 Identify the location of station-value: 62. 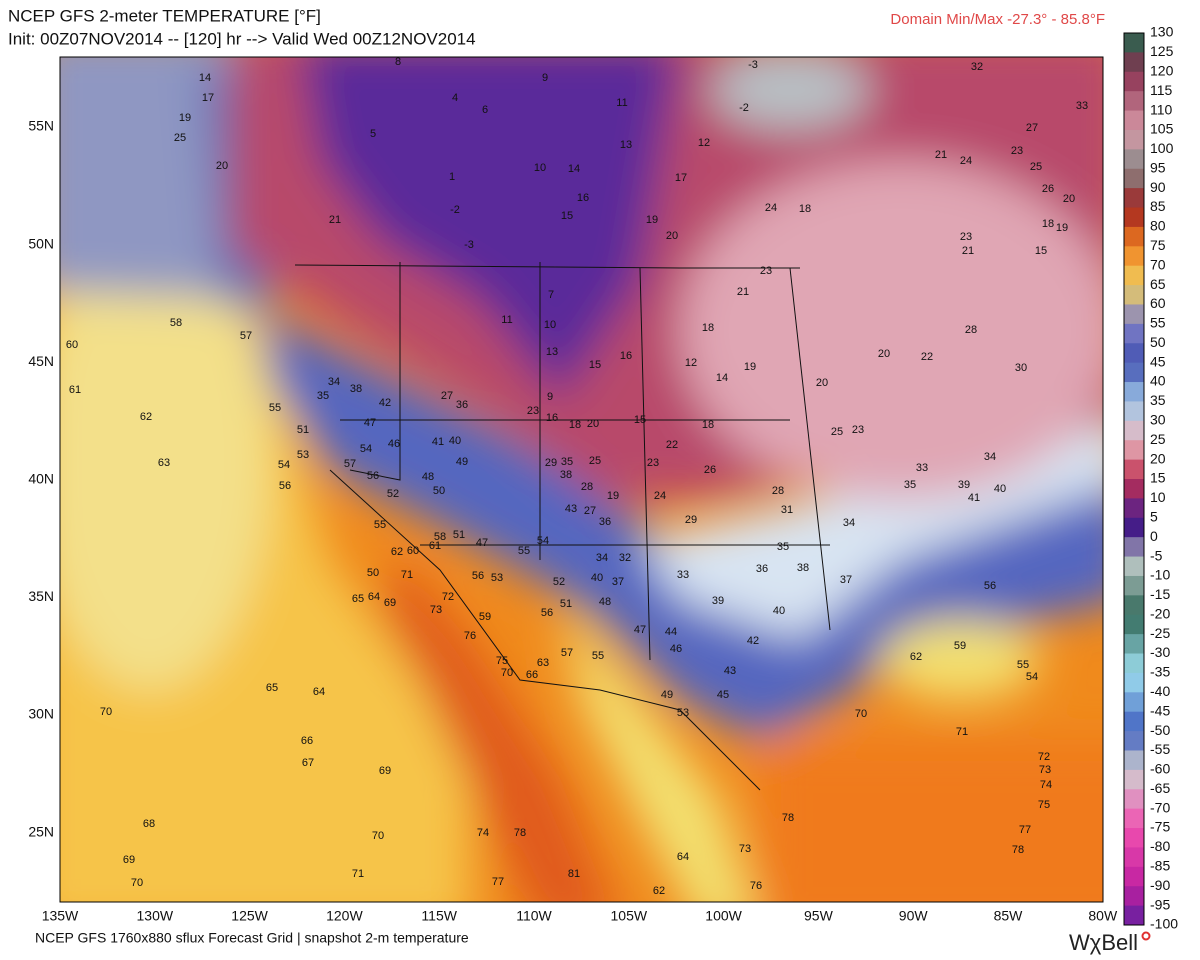
(397, 552).